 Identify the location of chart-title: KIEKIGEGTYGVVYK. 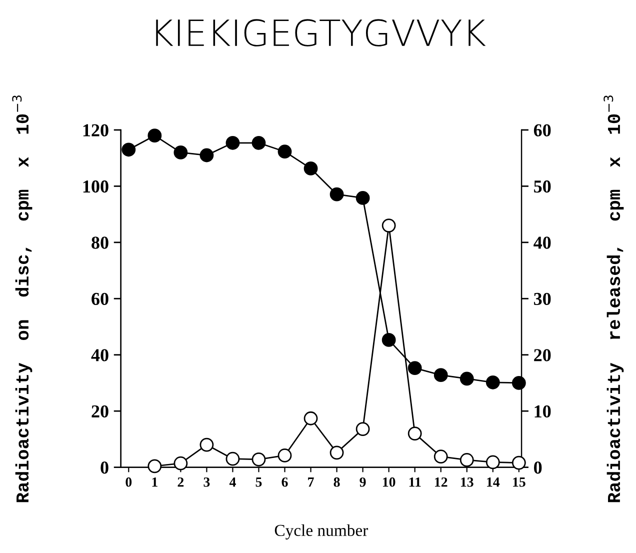
(321, 32).